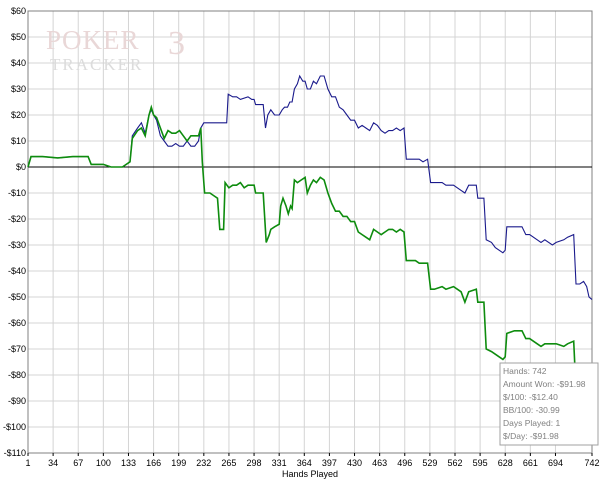 This screenshot has width=600, height=483. I want to click on y-tick-label: -$40, so click(17, 271).